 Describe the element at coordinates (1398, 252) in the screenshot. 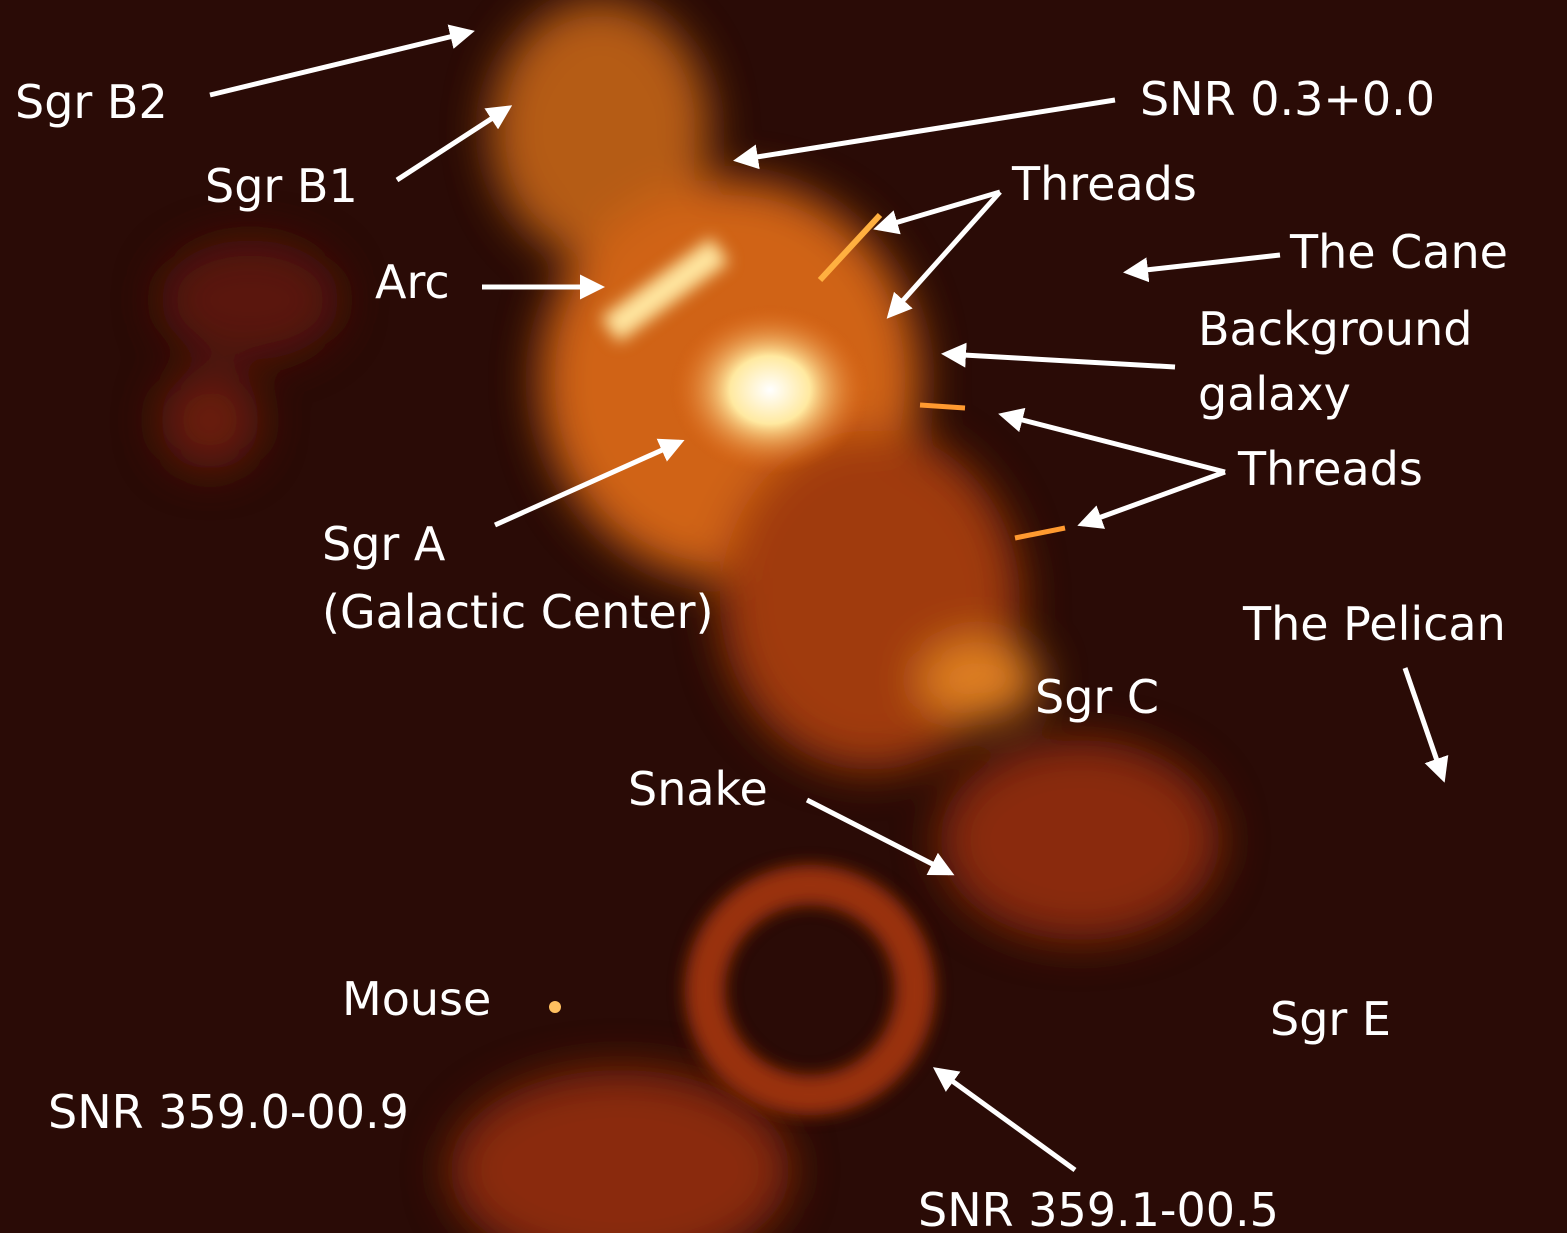

I see `label: The Cane` at that location.